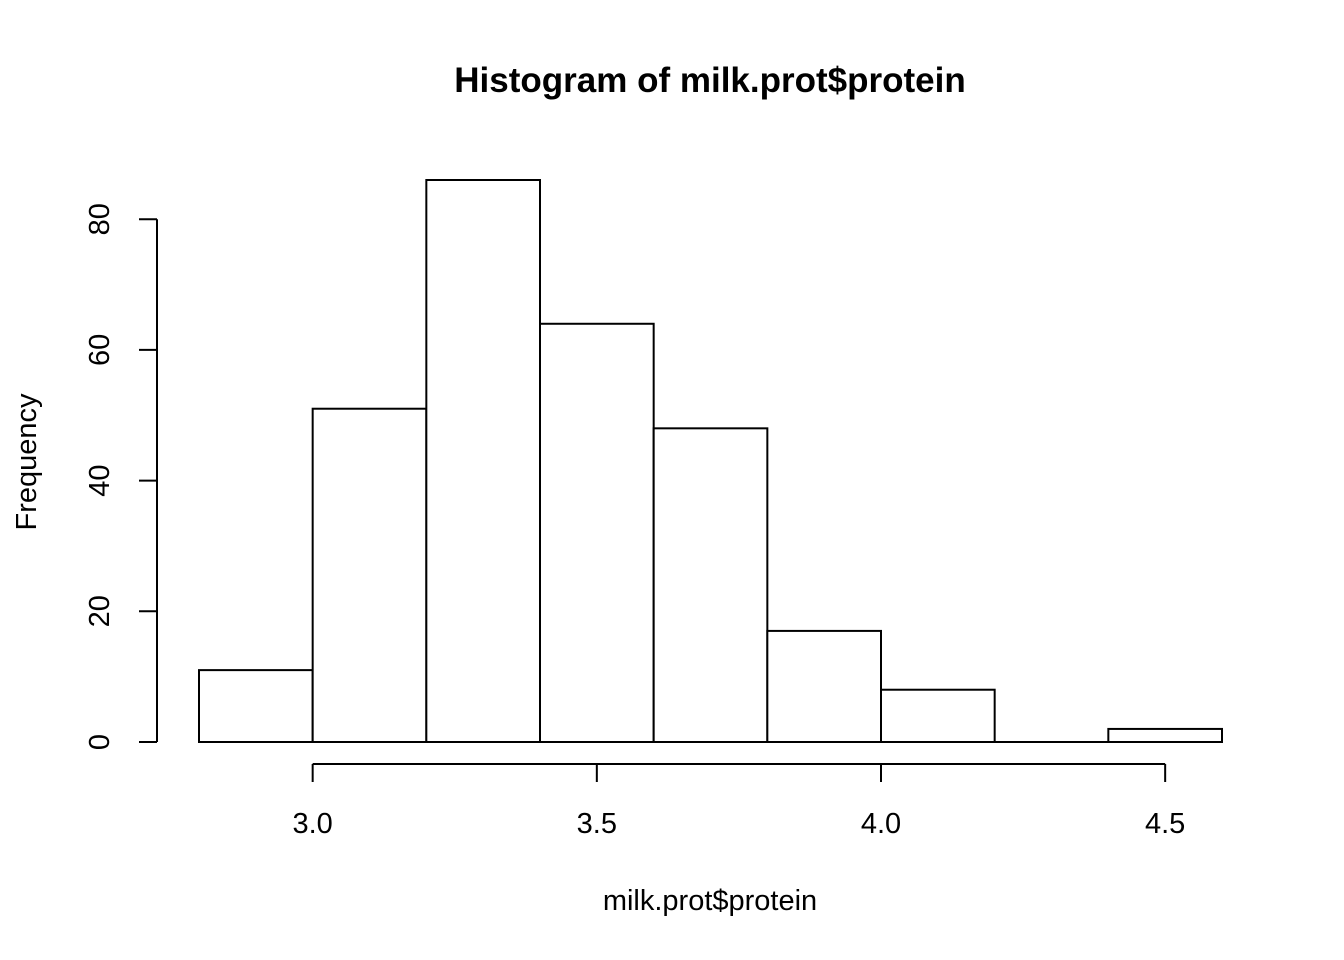  I want to click on x-tick-label-0: 3.0, so click(313, 824).